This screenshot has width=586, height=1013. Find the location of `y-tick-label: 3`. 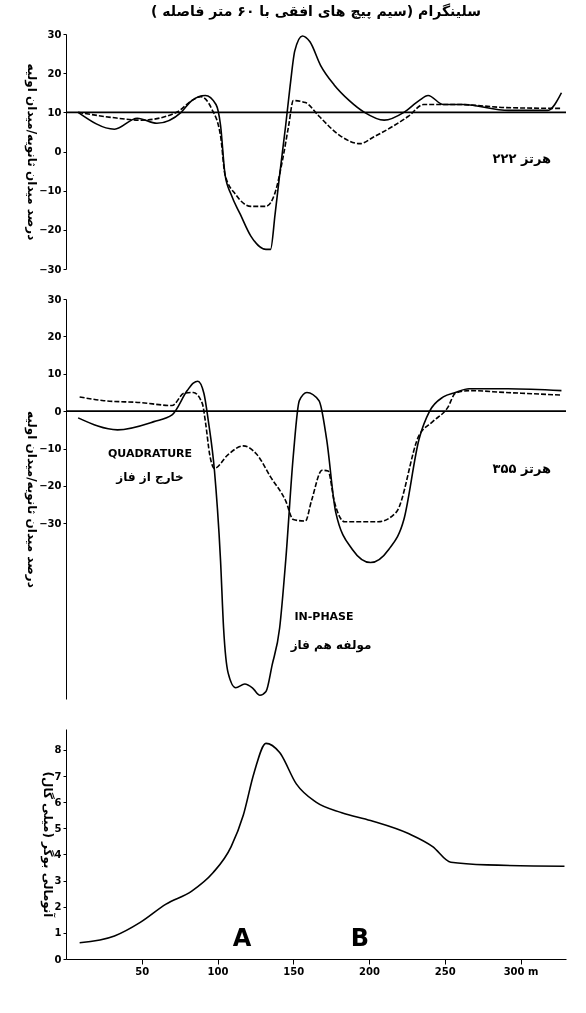

y-tick-label: 3 is located at coordinates (58, 881).